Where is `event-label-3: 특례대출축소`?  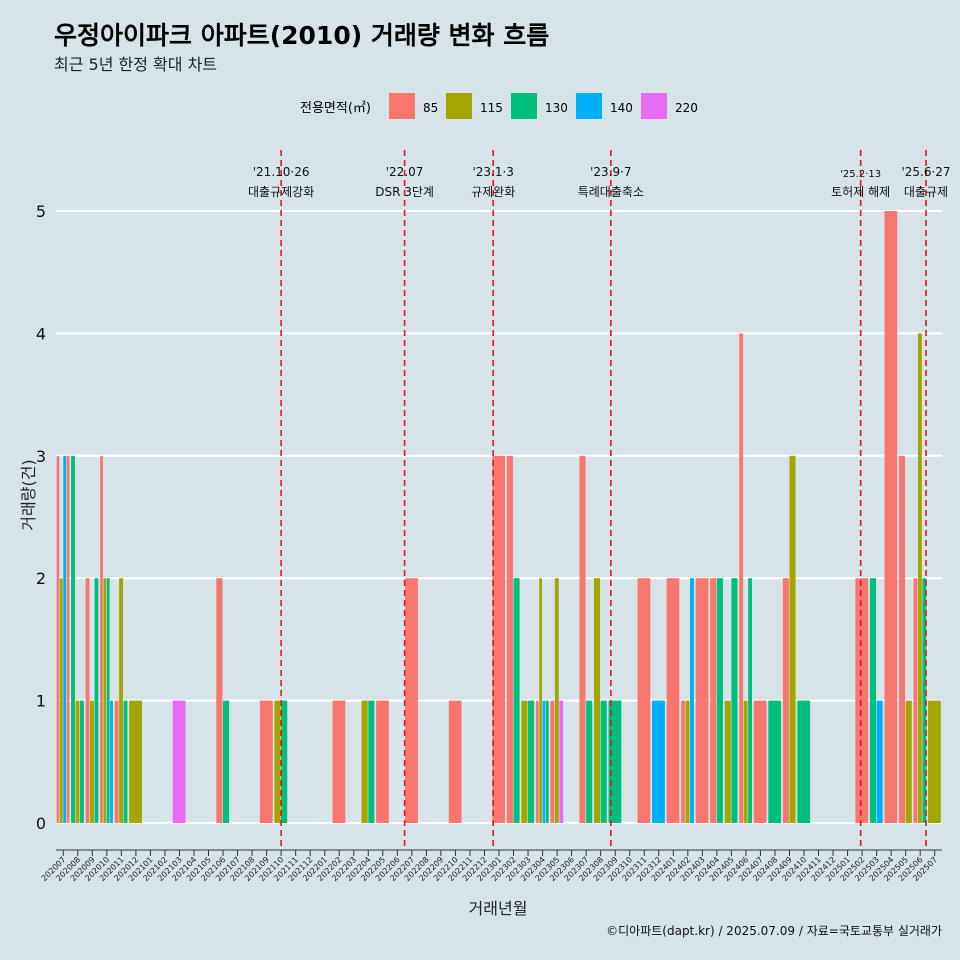 event-label-3: 특례대출축소 is located at coordinates (611, 192).